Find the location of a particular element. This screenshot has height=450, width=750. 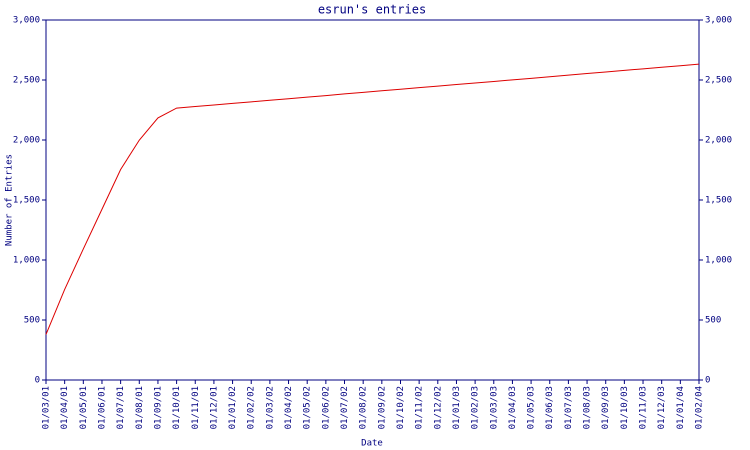

y-tick-label: 1,500 is located at coordinates (26, 201).